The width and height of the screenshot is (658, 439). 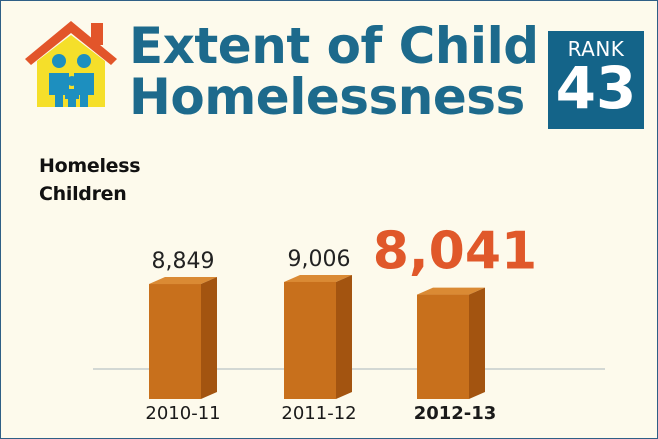 I want to click on title-line-2: Homelessness, so click(x=327, y=97).